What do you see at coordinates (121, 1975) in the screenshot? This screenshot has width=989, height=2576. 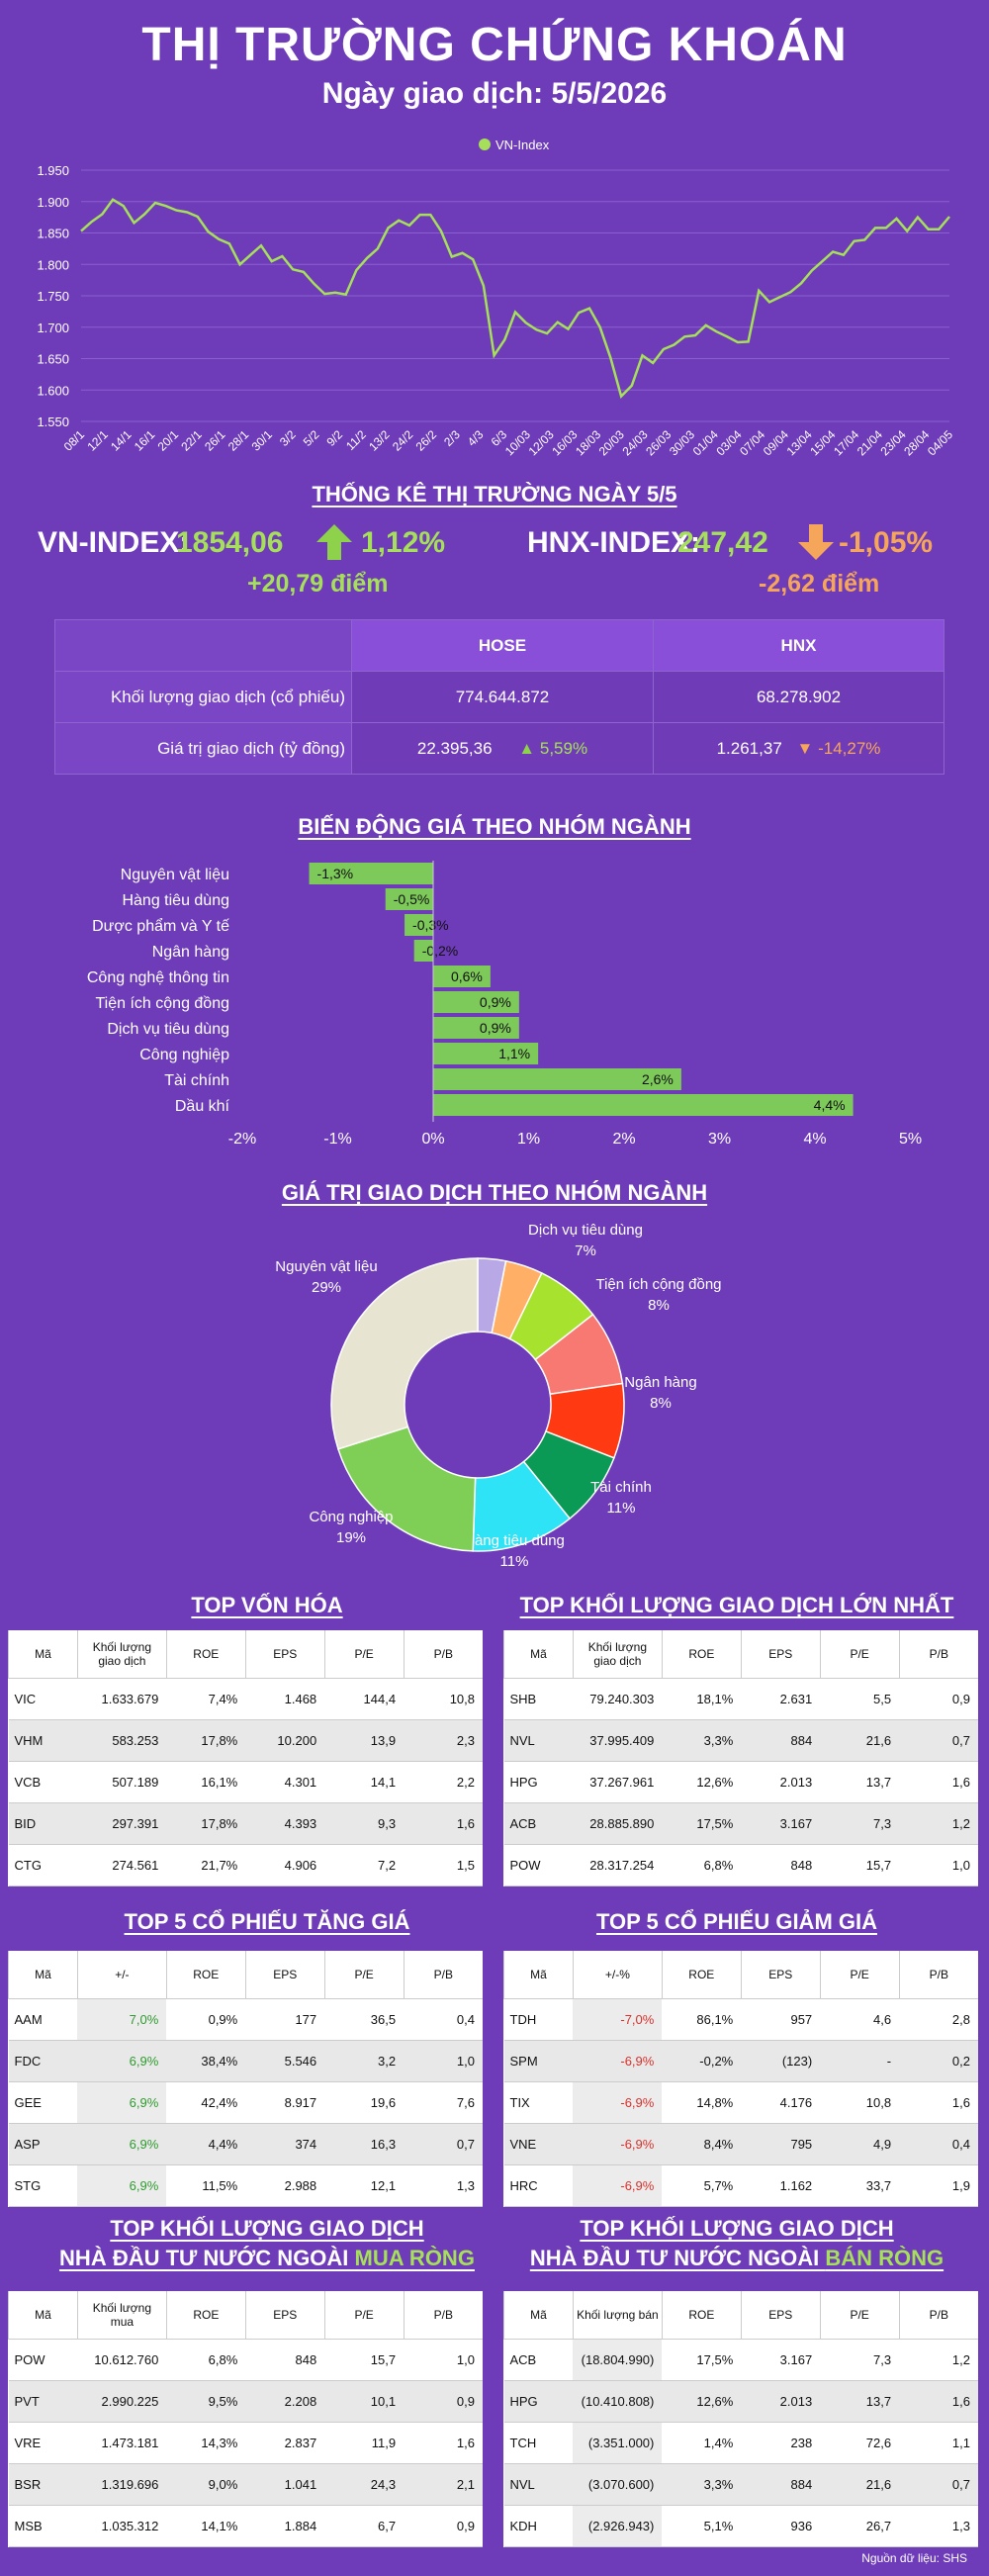 I see `column-header: +/-` at bounding box center [121, 1975].